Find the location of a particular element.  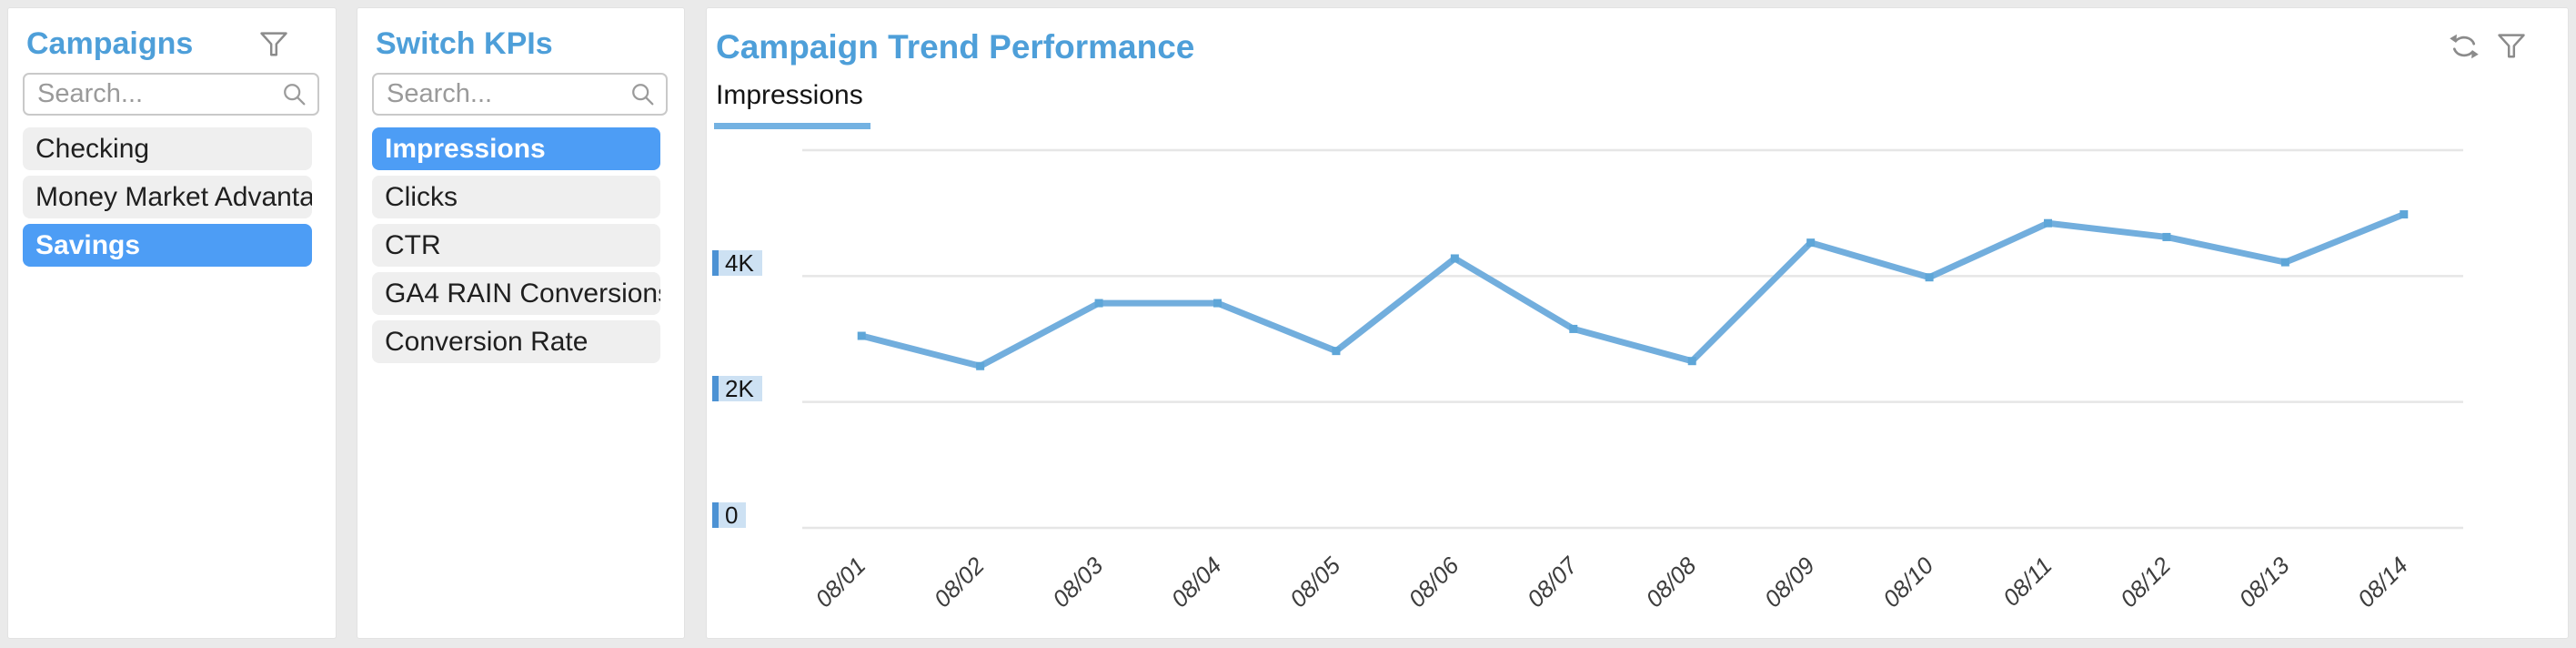

x-axis-label: 08/04 is located at coordinates (1196, 582).